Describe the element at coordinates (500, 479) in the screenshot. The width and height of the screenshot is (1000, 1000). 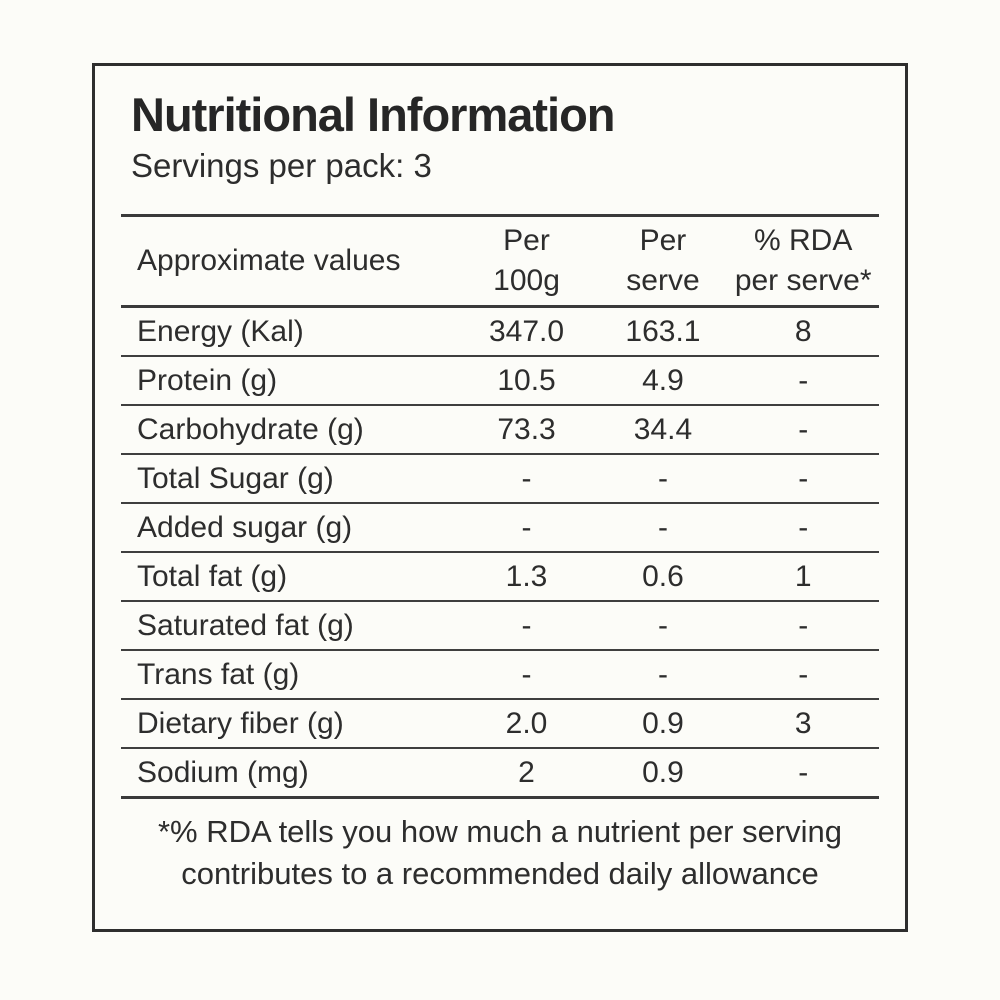
I see `table-row-total-sugar: Total Sugar (g) - - -` at that location.